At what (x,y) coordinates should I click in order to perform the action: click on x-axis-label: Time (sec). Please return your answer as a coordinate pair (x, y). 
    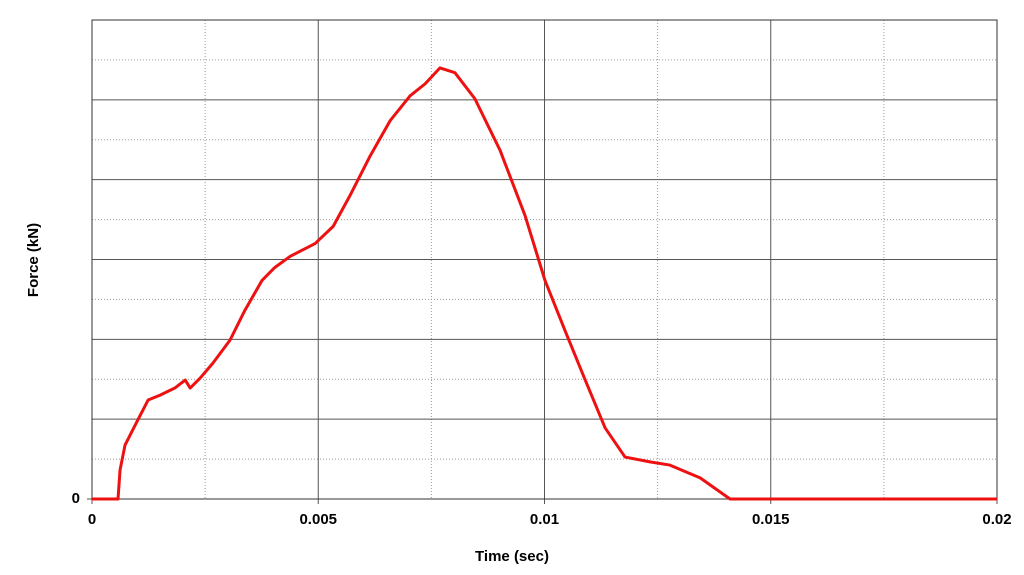
    Looking at the image, I should click on (512, 556).